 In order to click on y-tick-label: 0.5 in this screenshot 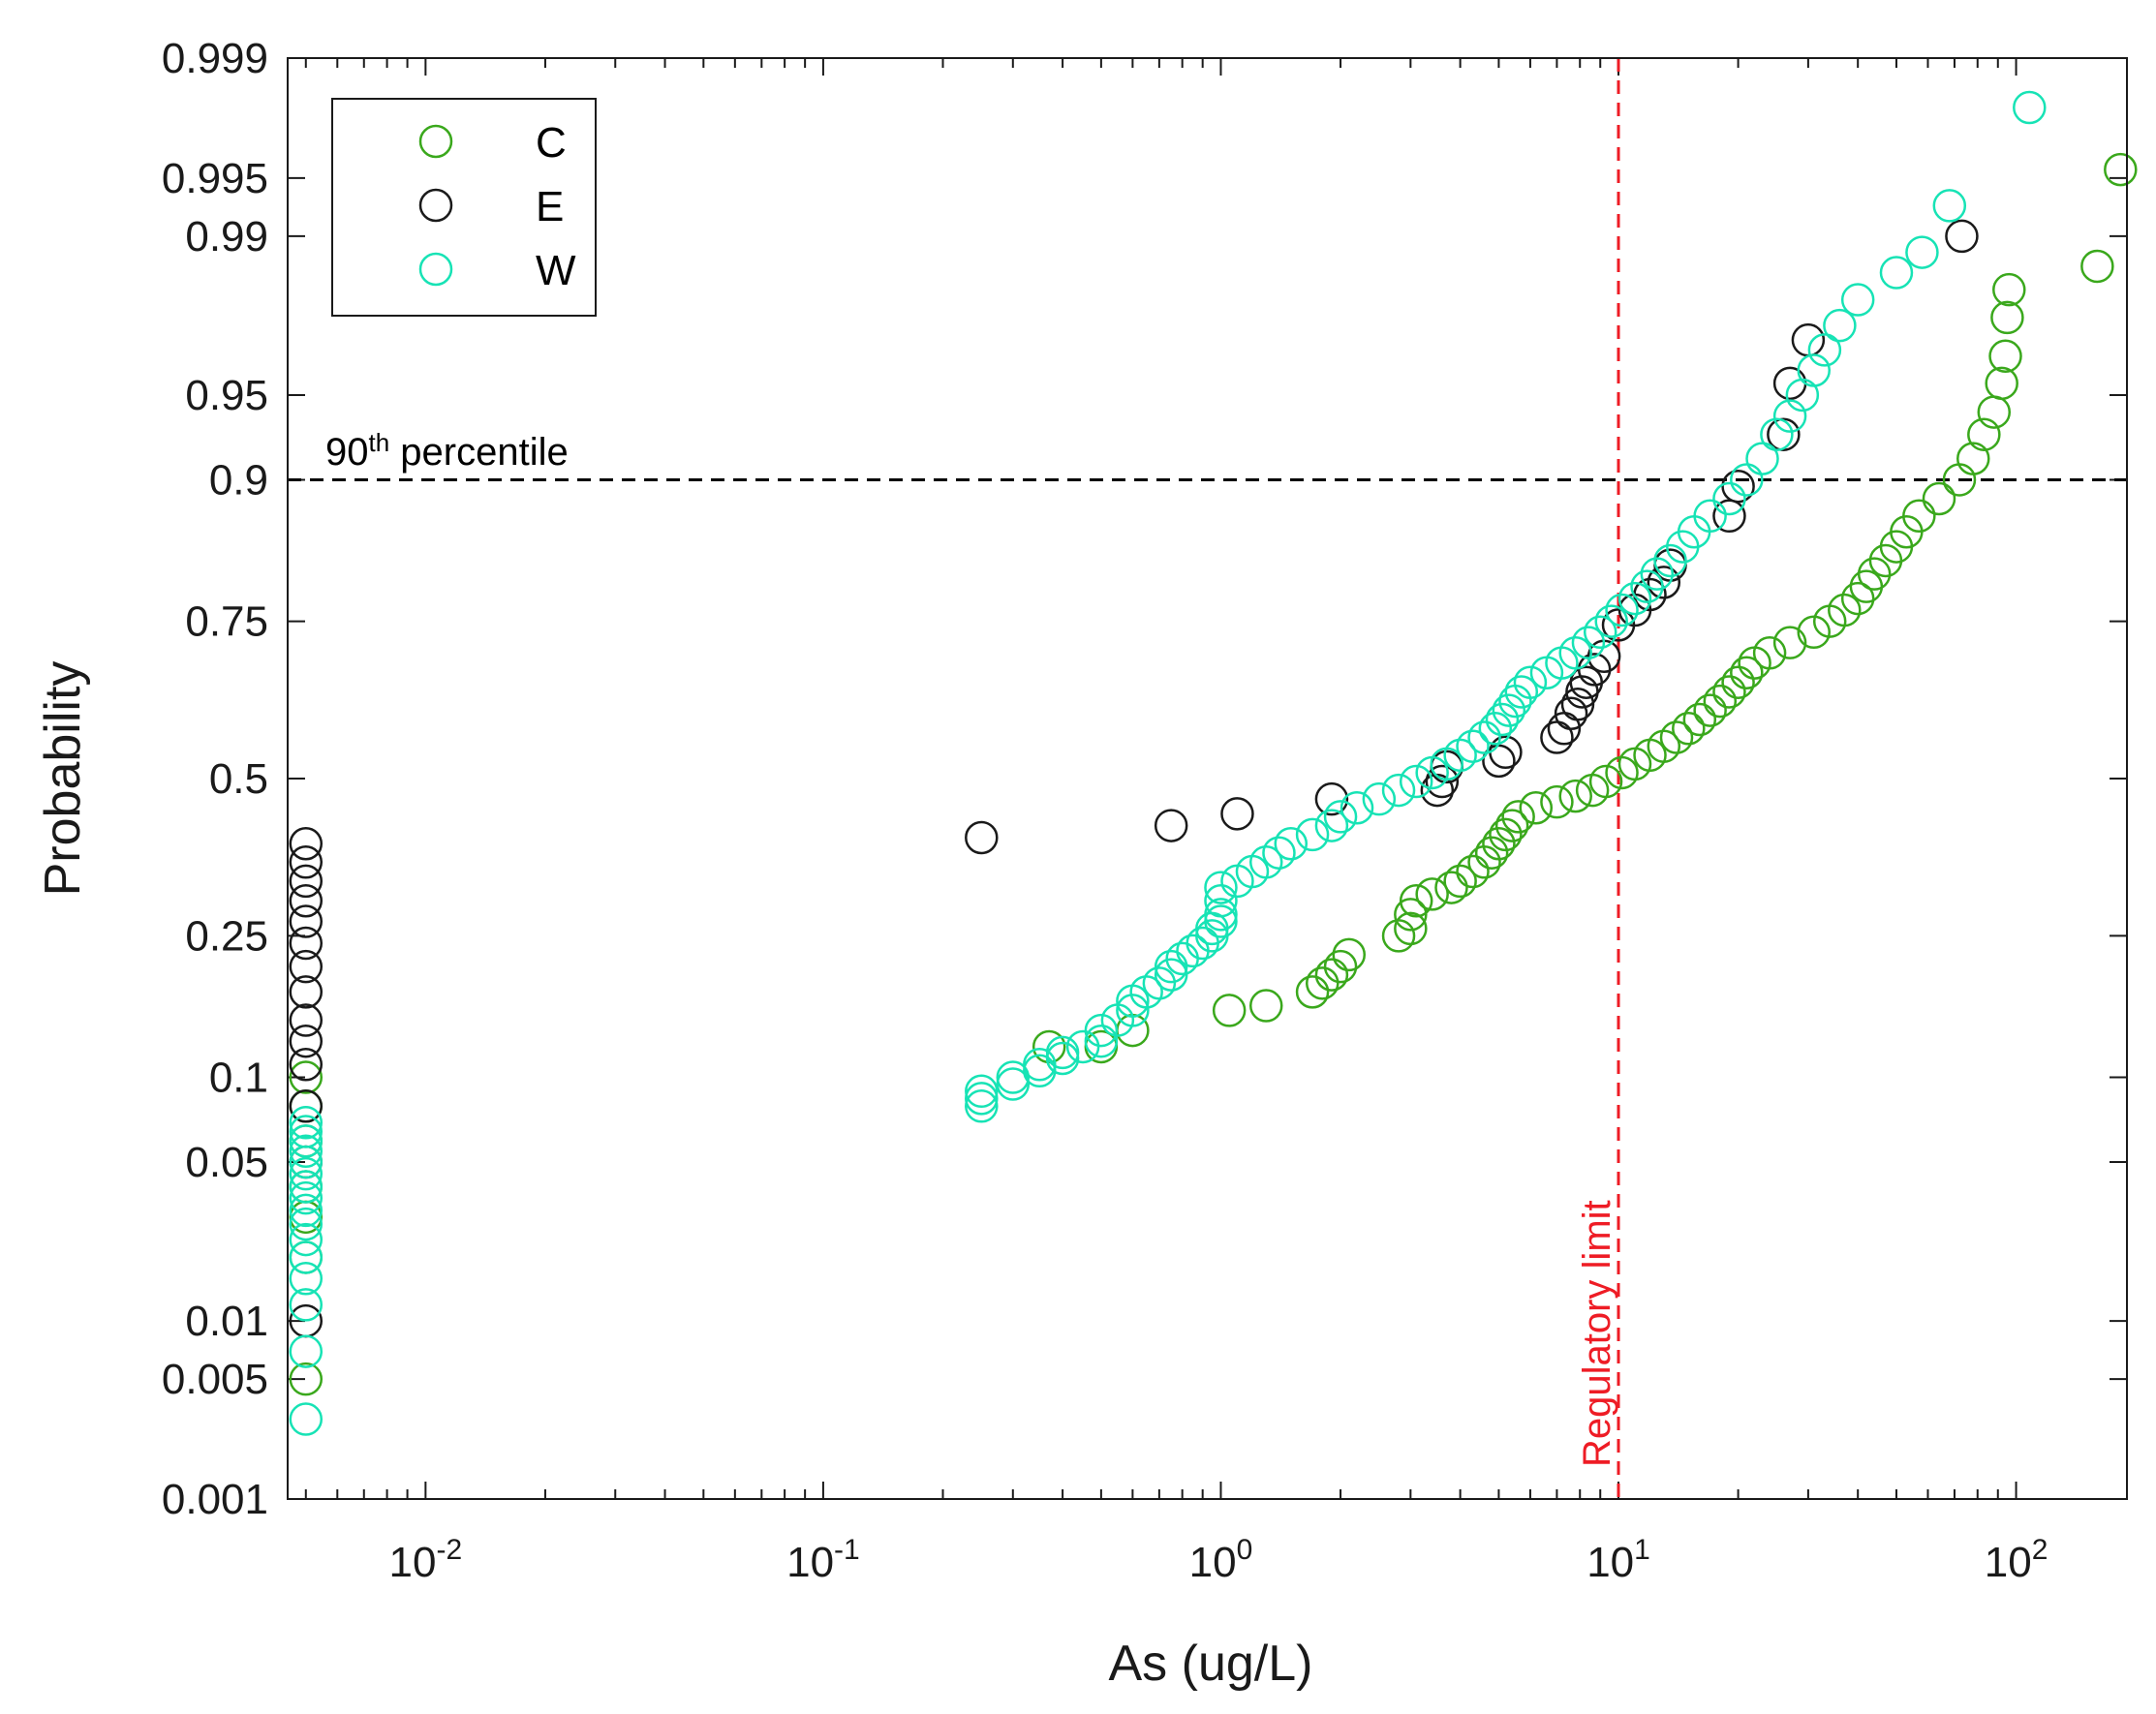, I will do `click(239, 779)`.